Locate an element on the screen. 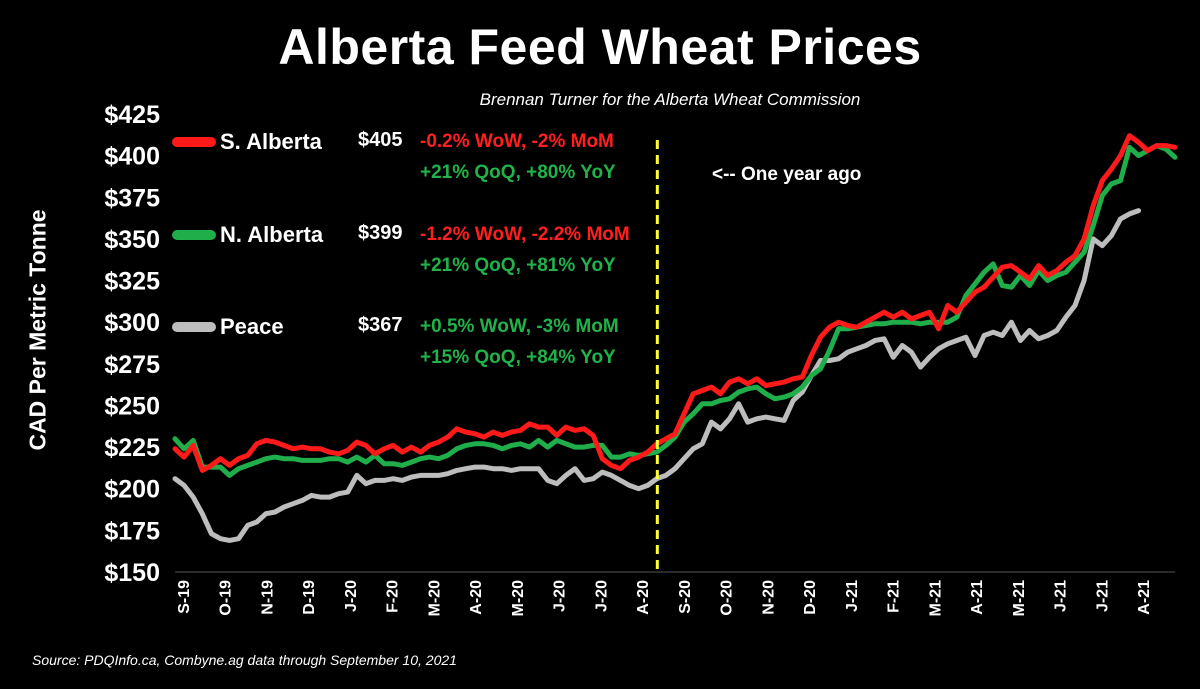 The height and width of the screenshot is (689, 1200). legend-price-s-alberta: $405 is located at coordinates (380, 140).